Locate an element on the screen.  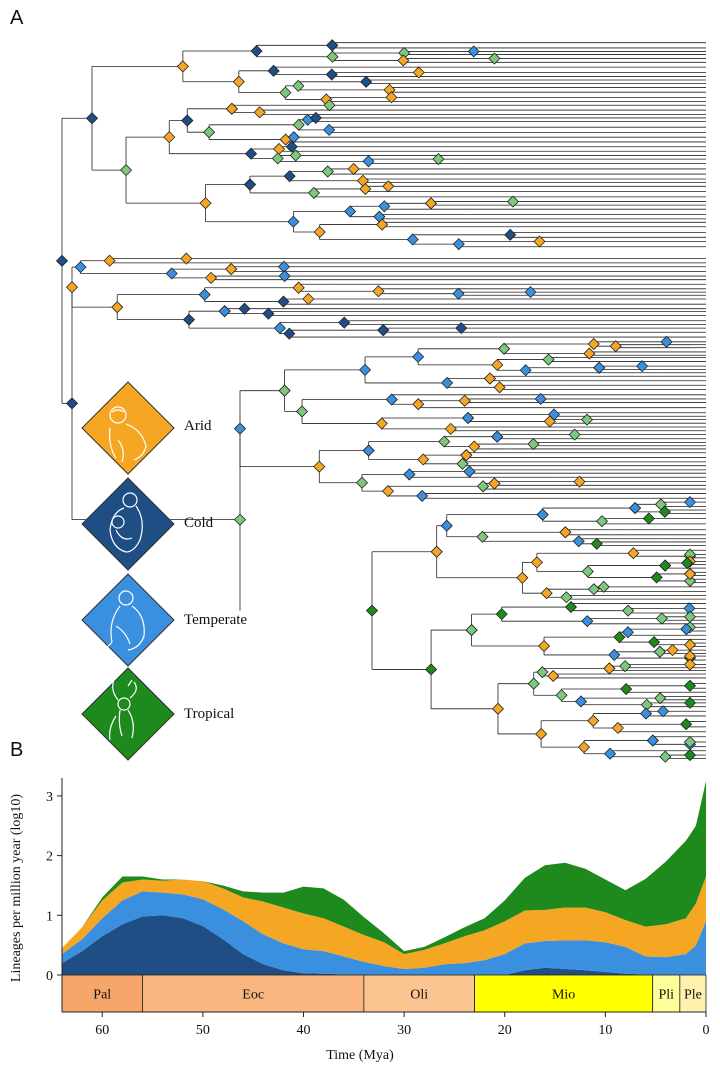
arid-diamond is located at coordinates (128, 428).